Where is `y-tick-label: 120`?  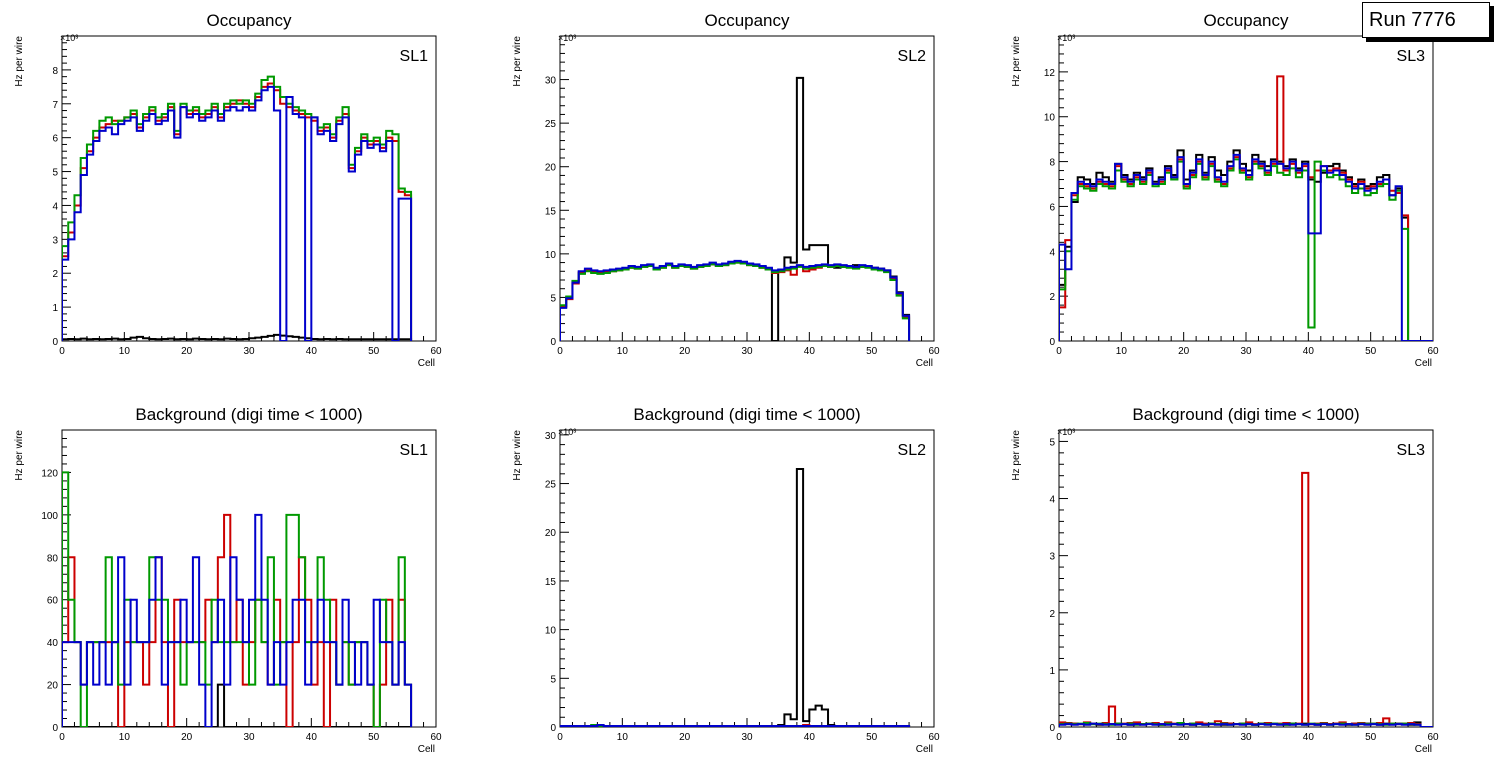 y-tick-label: 120 is located at coordinates (49, 473).